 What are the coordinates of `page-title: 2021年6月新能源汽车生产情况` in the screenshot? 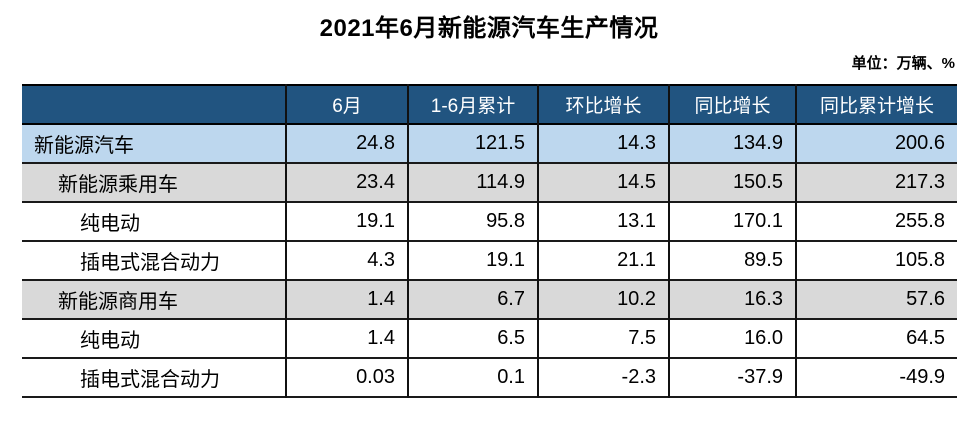 It's located at (489, 28).